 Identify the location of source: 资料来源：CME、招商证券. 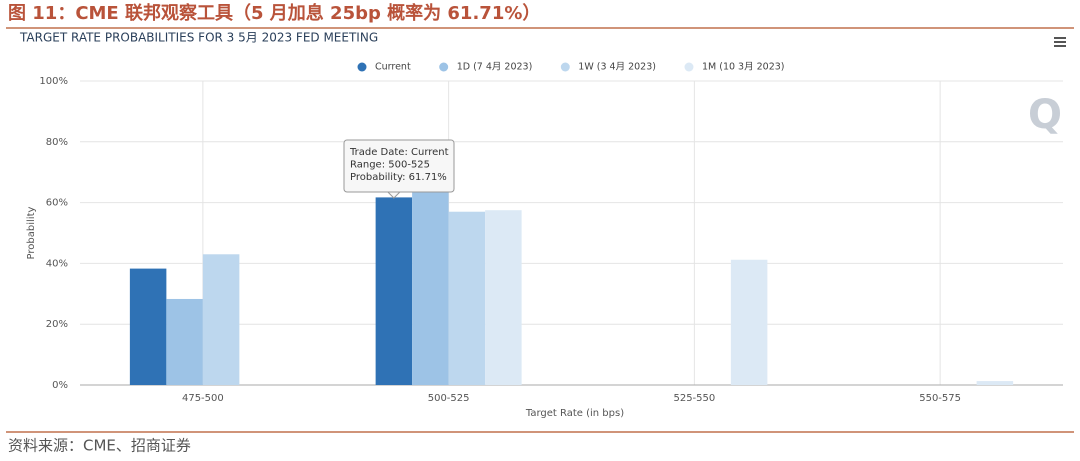
(99, 446).